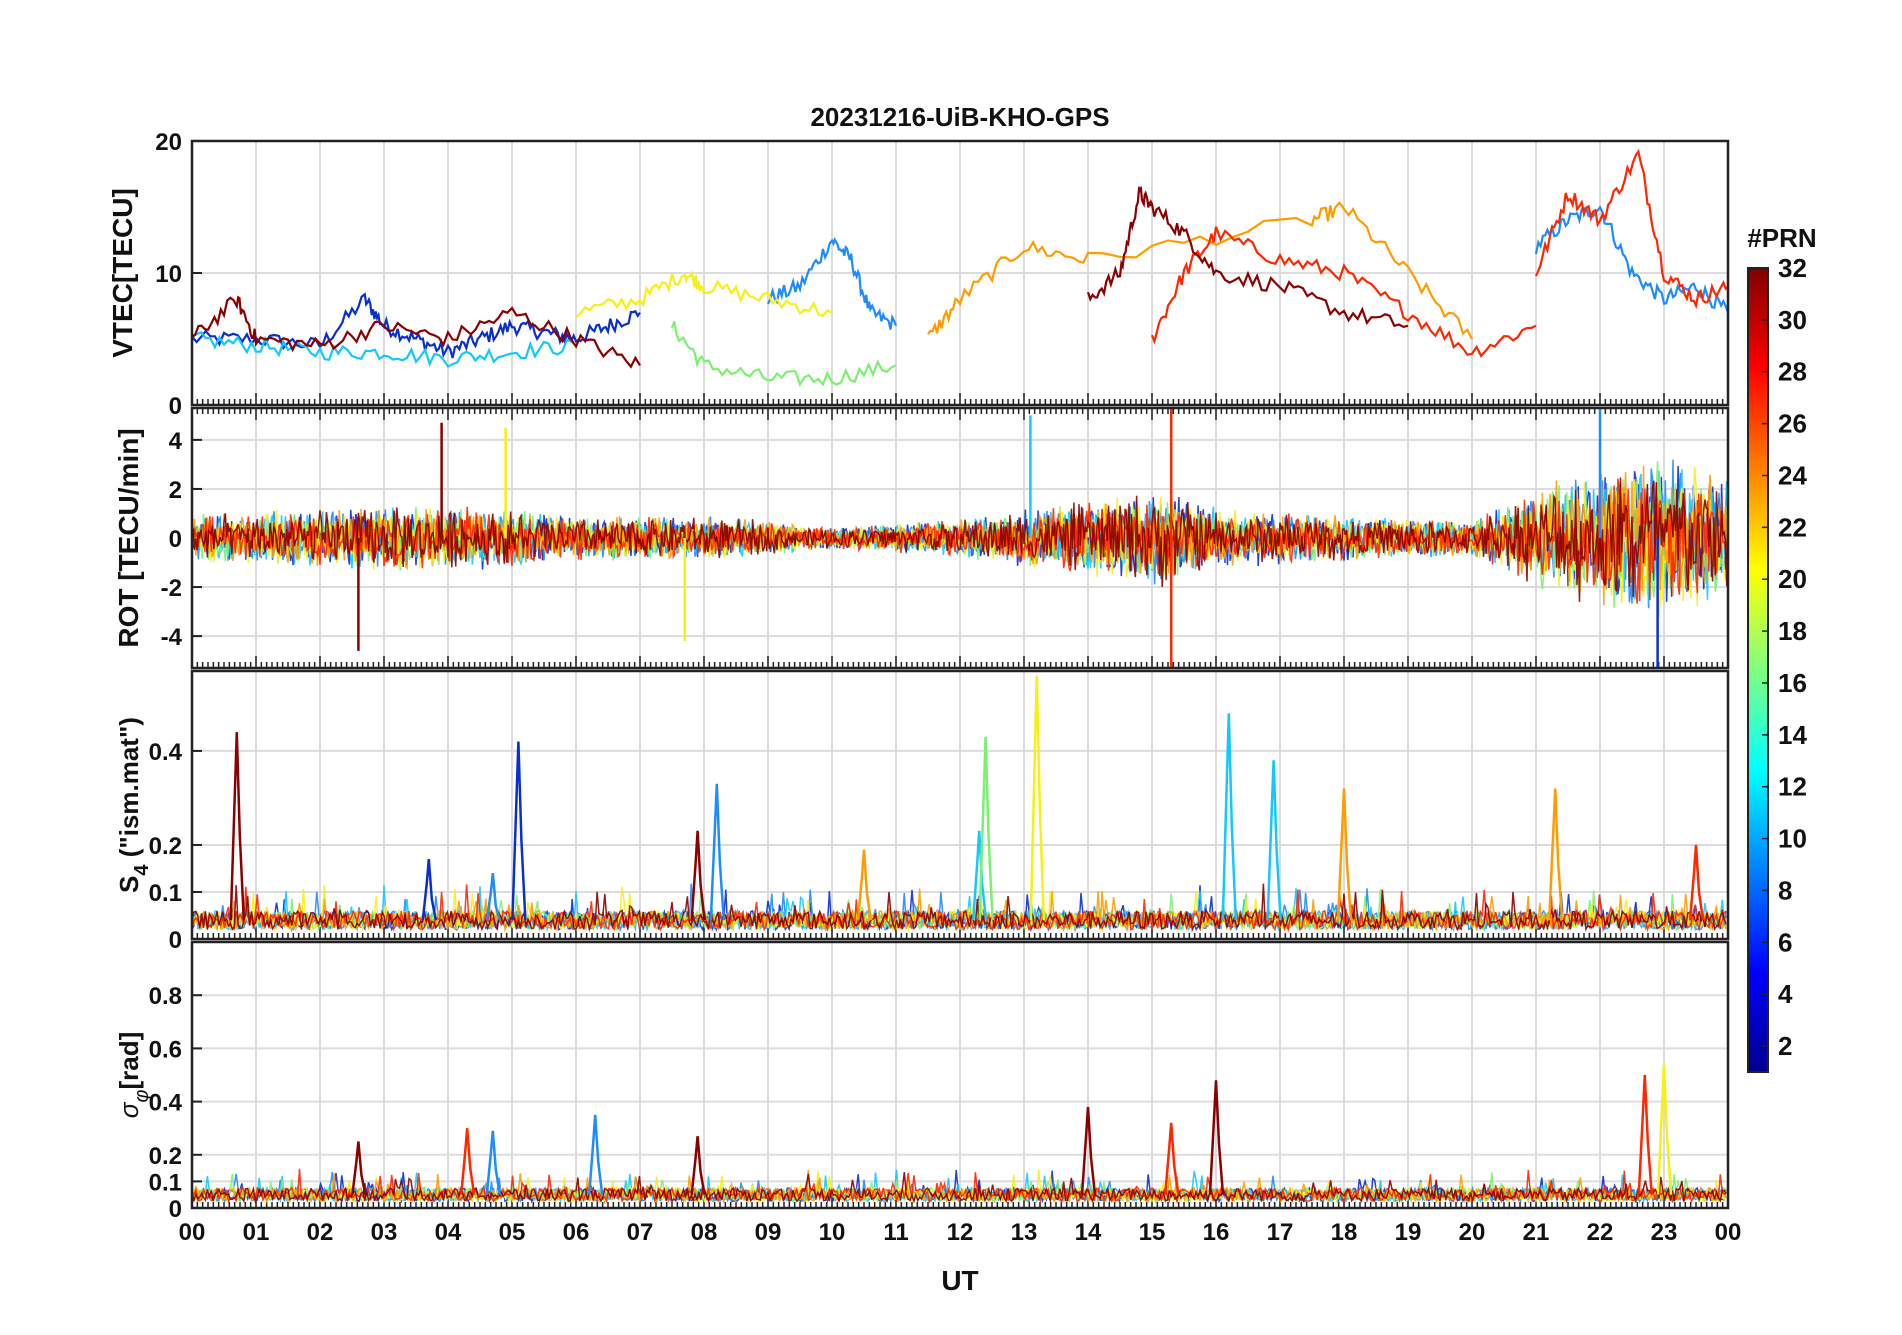 The image size is (1902, 1335). What do you see at coordinates (1664, 1232) in the screenshot?
I see `x-tick-label: 23` at bounding box center [1664, 1232].